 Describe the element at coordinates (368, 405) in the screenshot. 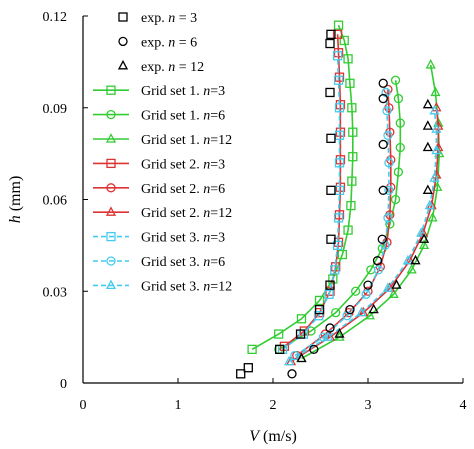

I see `x-tick-label: 3` at that location.